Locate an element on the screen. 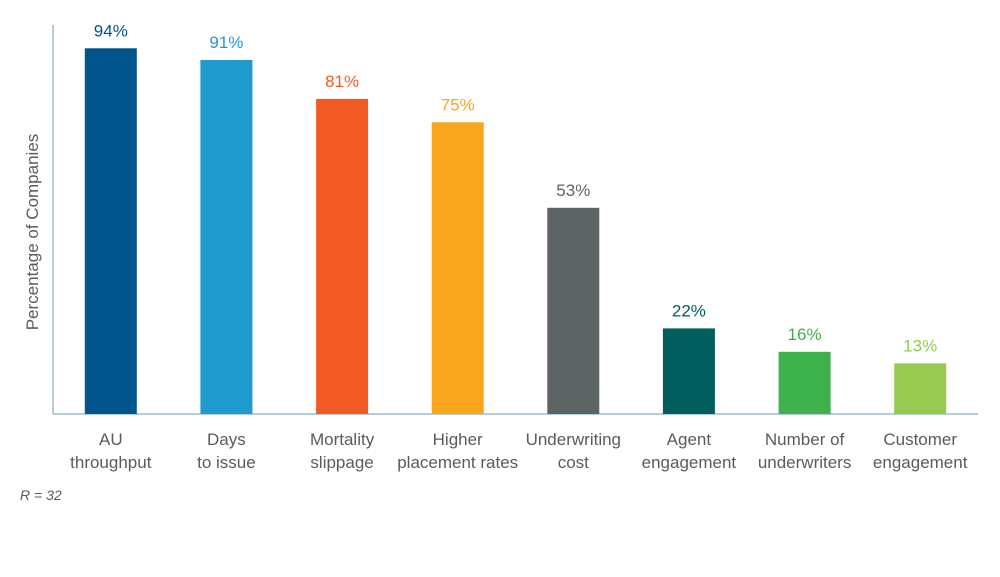  value-label-6: 16% is located at coordinates (805, 334).